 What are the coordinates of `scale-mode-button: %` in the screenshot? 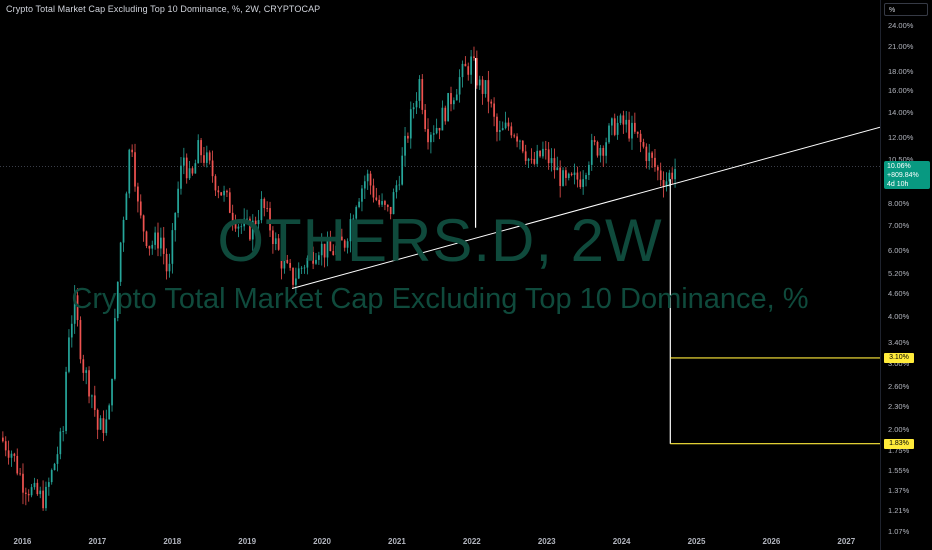 It's located at (906, 9).